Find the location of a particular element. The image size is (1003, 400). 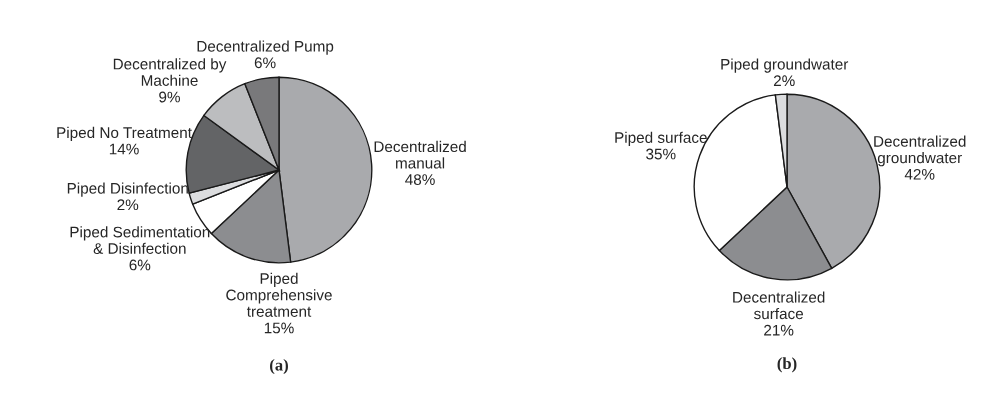

text: (a) is located at coordinates (279, 366).